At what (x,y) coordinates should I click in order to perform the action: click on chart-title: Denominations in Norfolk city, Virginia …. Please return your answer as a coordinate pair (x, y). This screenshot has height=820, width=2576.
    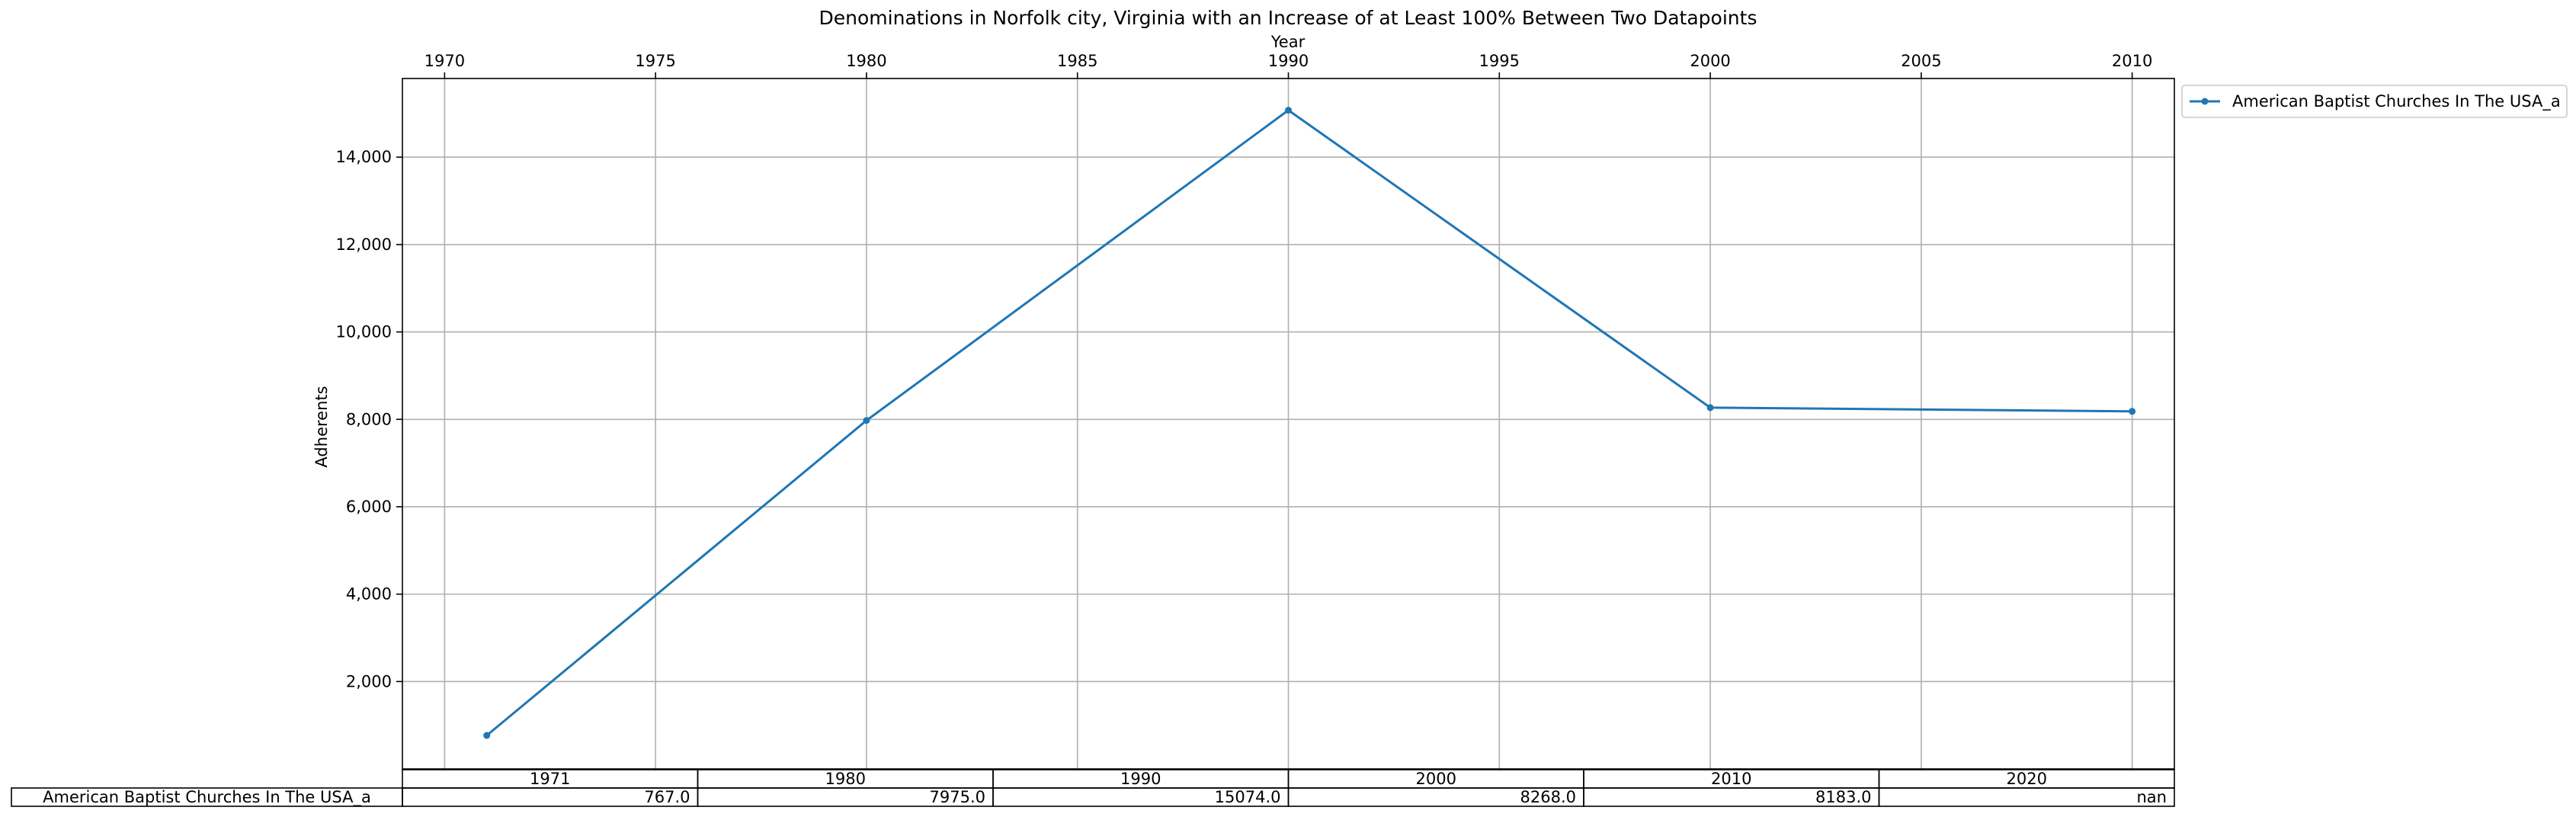
    Looking at the image, I should click on (1288, 18).